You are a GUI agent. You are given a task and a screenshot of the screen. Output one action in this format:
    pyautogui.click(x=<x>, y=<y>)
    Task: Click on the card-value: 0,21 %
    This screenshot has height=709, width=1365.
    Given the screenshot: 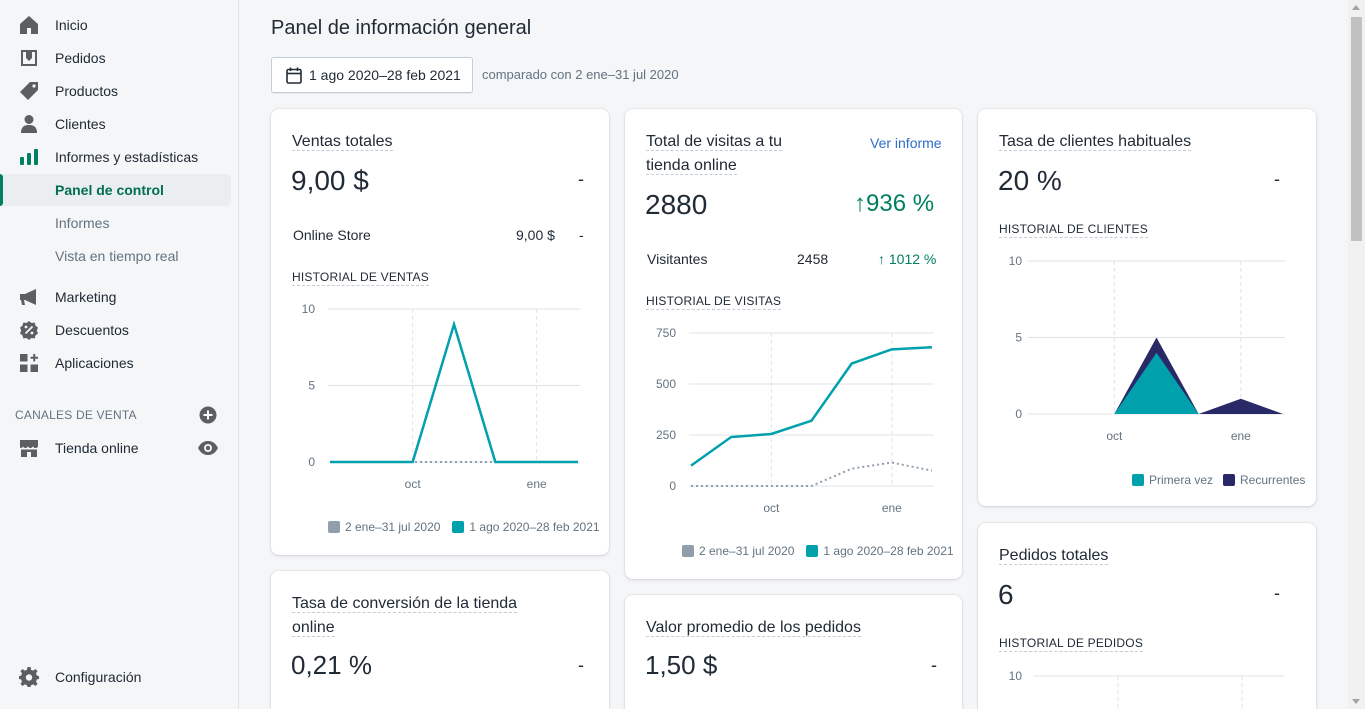 What is the action you would take?
    pyautogui.click(x=331, y=665)
    